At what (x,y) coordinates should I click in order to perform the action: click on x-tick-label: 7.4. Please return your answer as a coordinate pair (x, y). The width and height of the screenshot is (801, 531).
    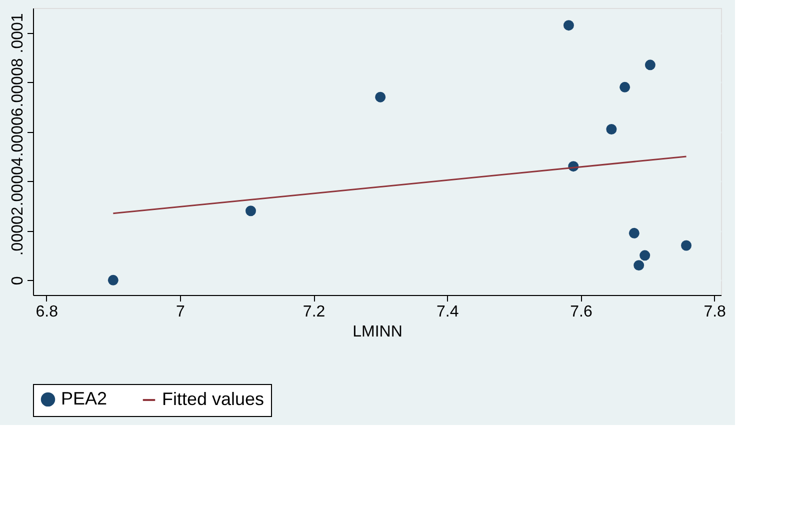
    Looking at the image, I should click on (447, 312).